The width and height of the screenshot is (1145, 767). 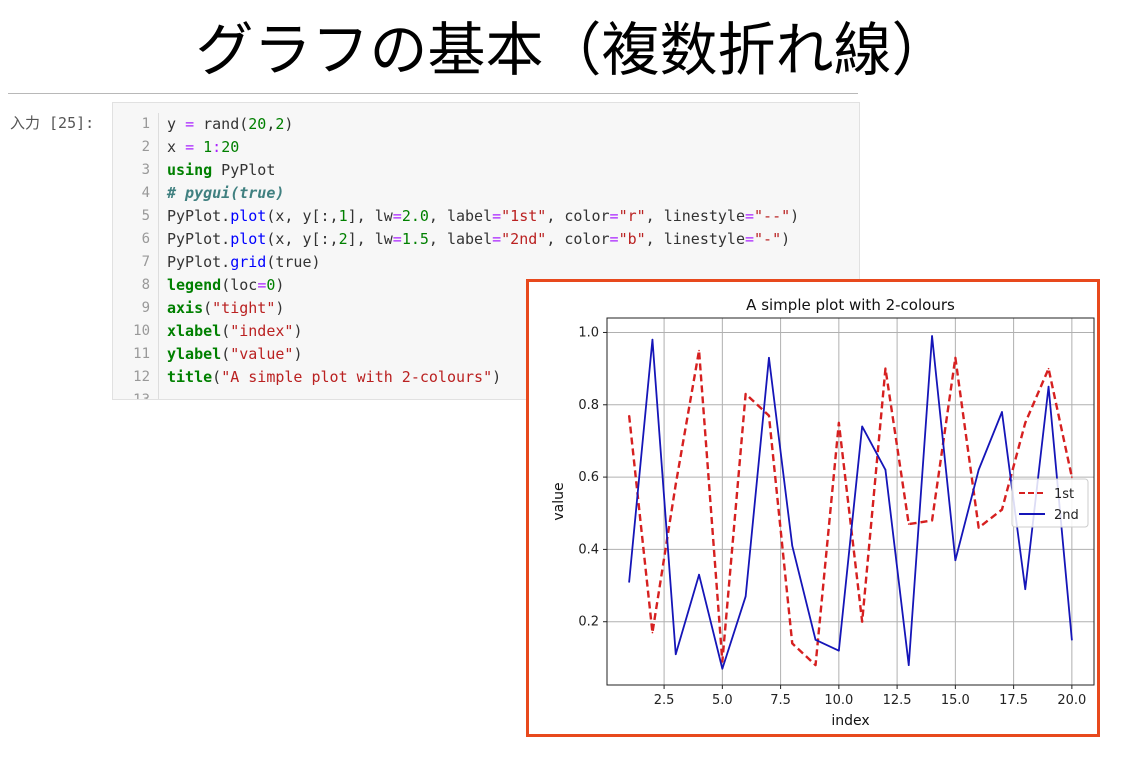 I want to click on y-axis-label: value, so click(x=559, y=501).